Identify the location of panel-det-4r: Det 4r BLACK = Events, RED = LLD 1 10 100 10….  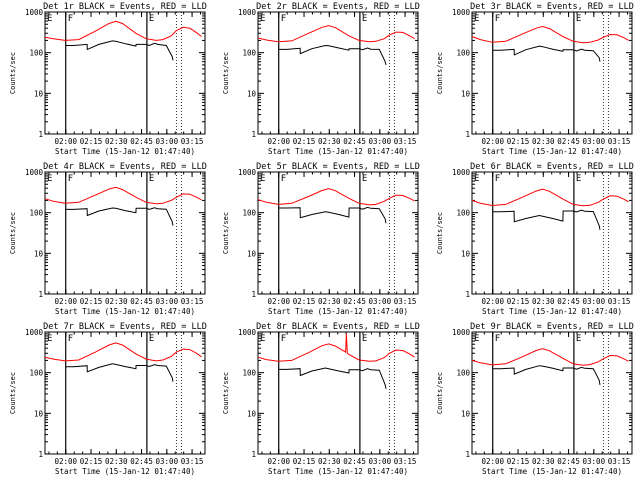
(108, 239).